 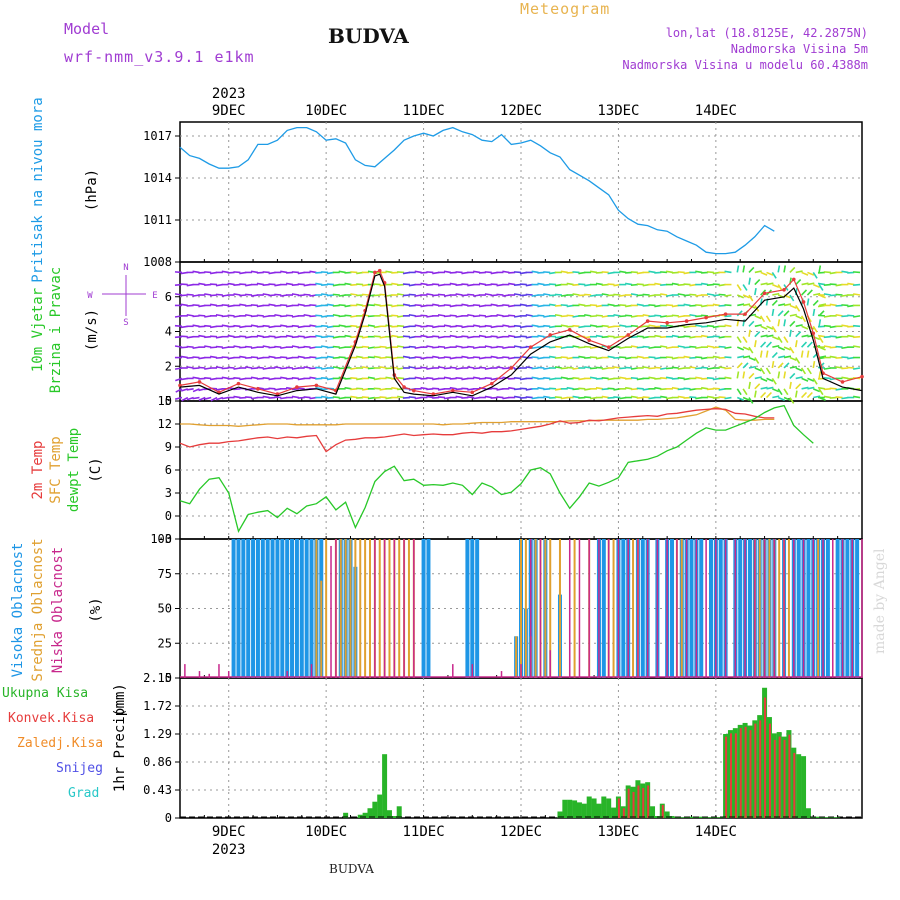 I want to click on ytick-label-pressure: 1011, so click(x=157, y=220).